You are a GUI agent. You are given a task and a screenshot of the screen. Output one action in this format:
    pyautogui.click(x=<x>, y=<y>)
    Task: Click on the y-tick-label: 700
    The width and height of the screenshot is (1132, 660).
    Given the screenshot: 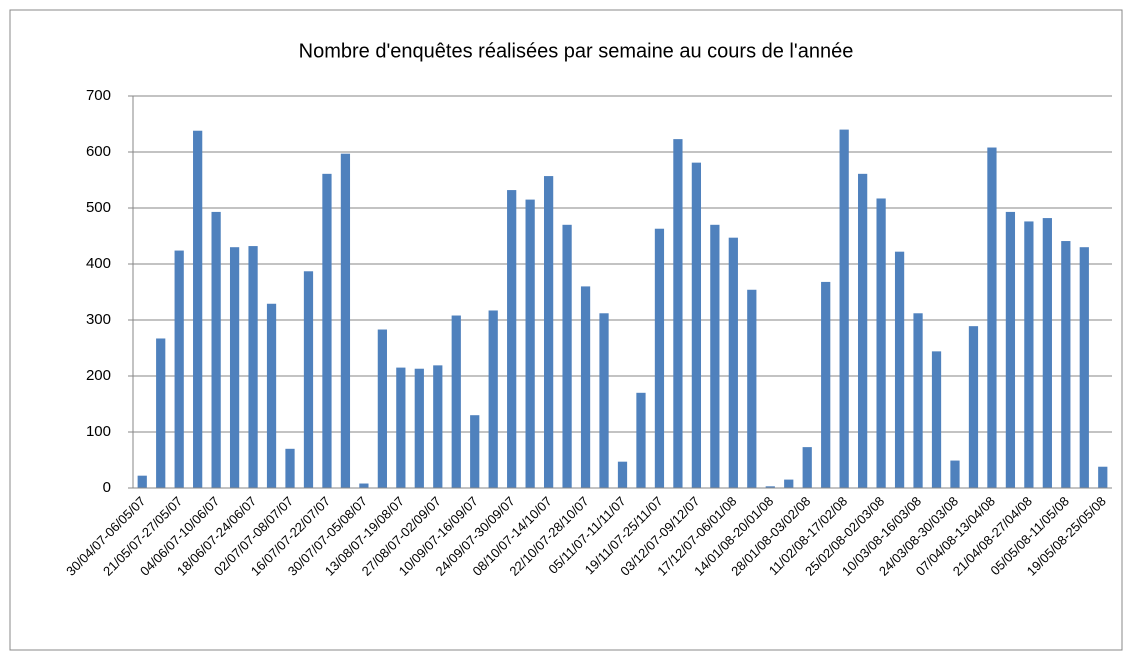 What is the action you would take?
    pyautogui.click(x=98, y=95)
    